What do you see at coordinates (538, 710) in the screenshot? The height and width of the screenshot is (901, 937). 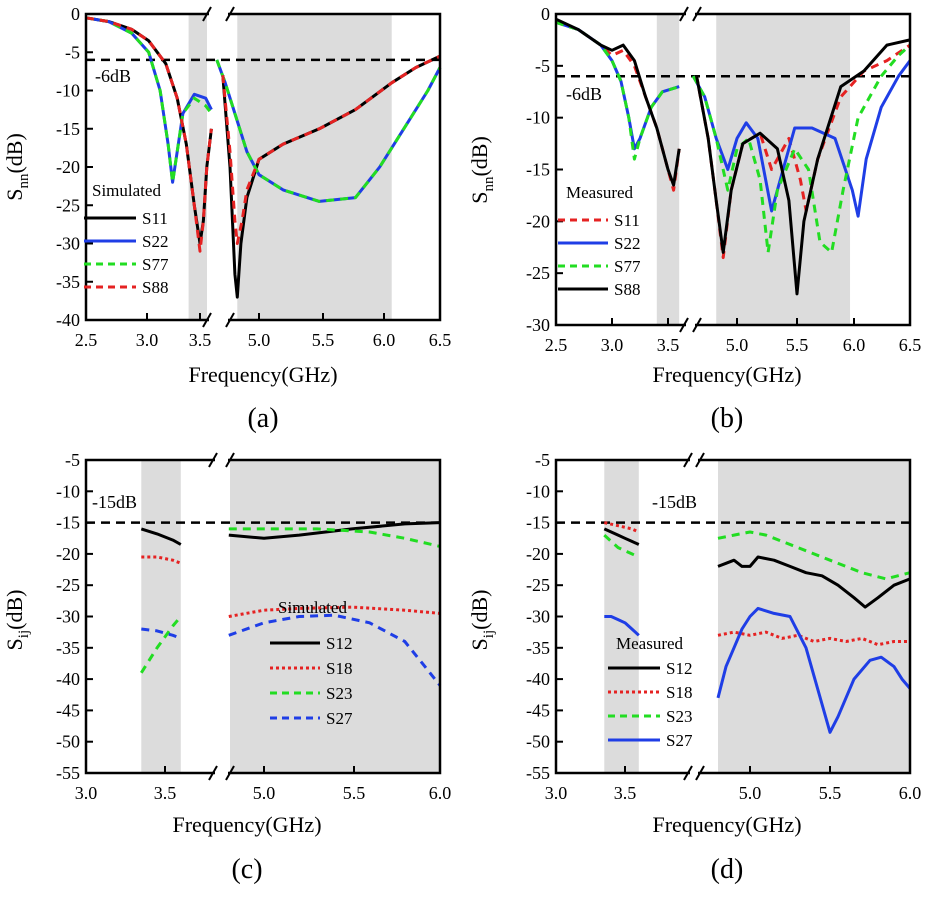 I see `y-tick-label: -45` at bounding box center [538, 710].